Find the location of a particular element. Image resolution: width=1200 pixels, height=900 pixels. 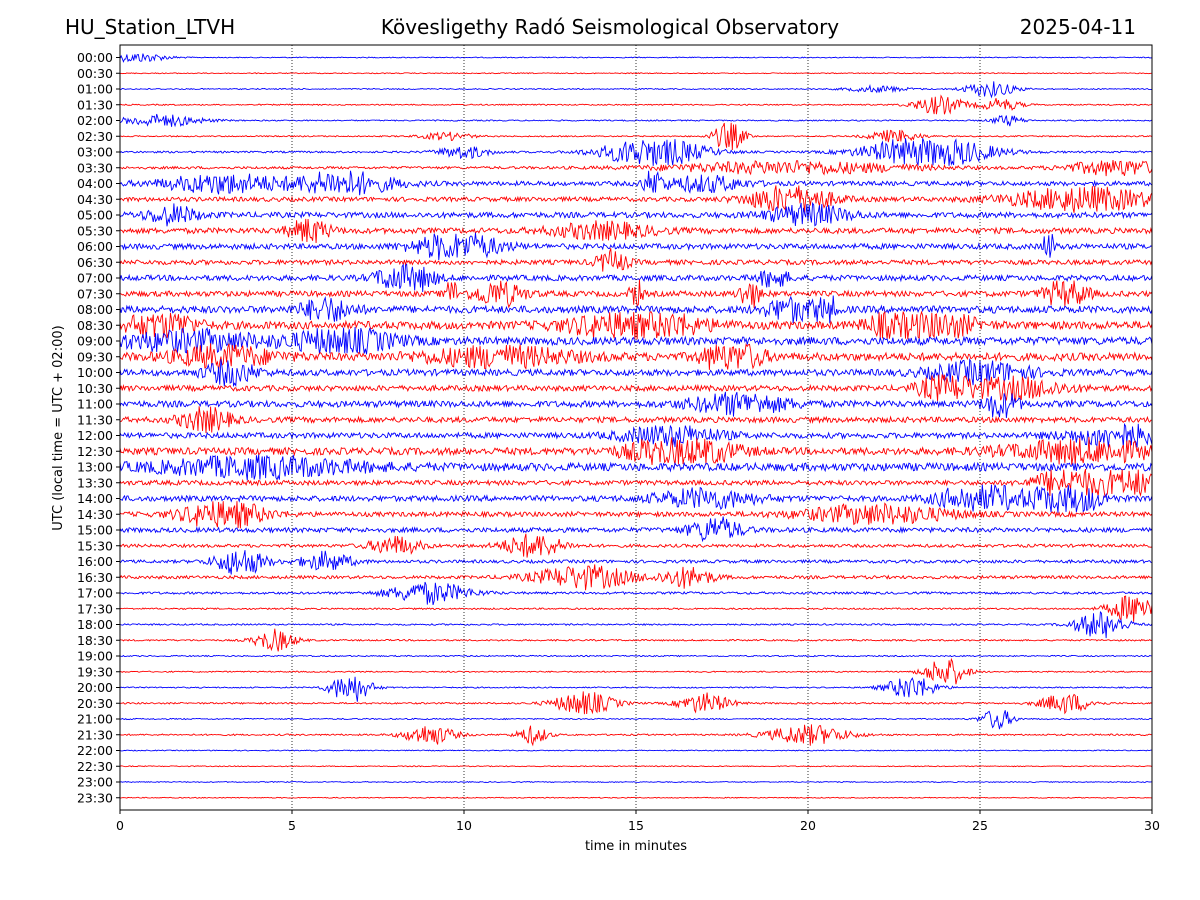

y-tick-label-24: 12:00 is located at coordinates (95, 435).